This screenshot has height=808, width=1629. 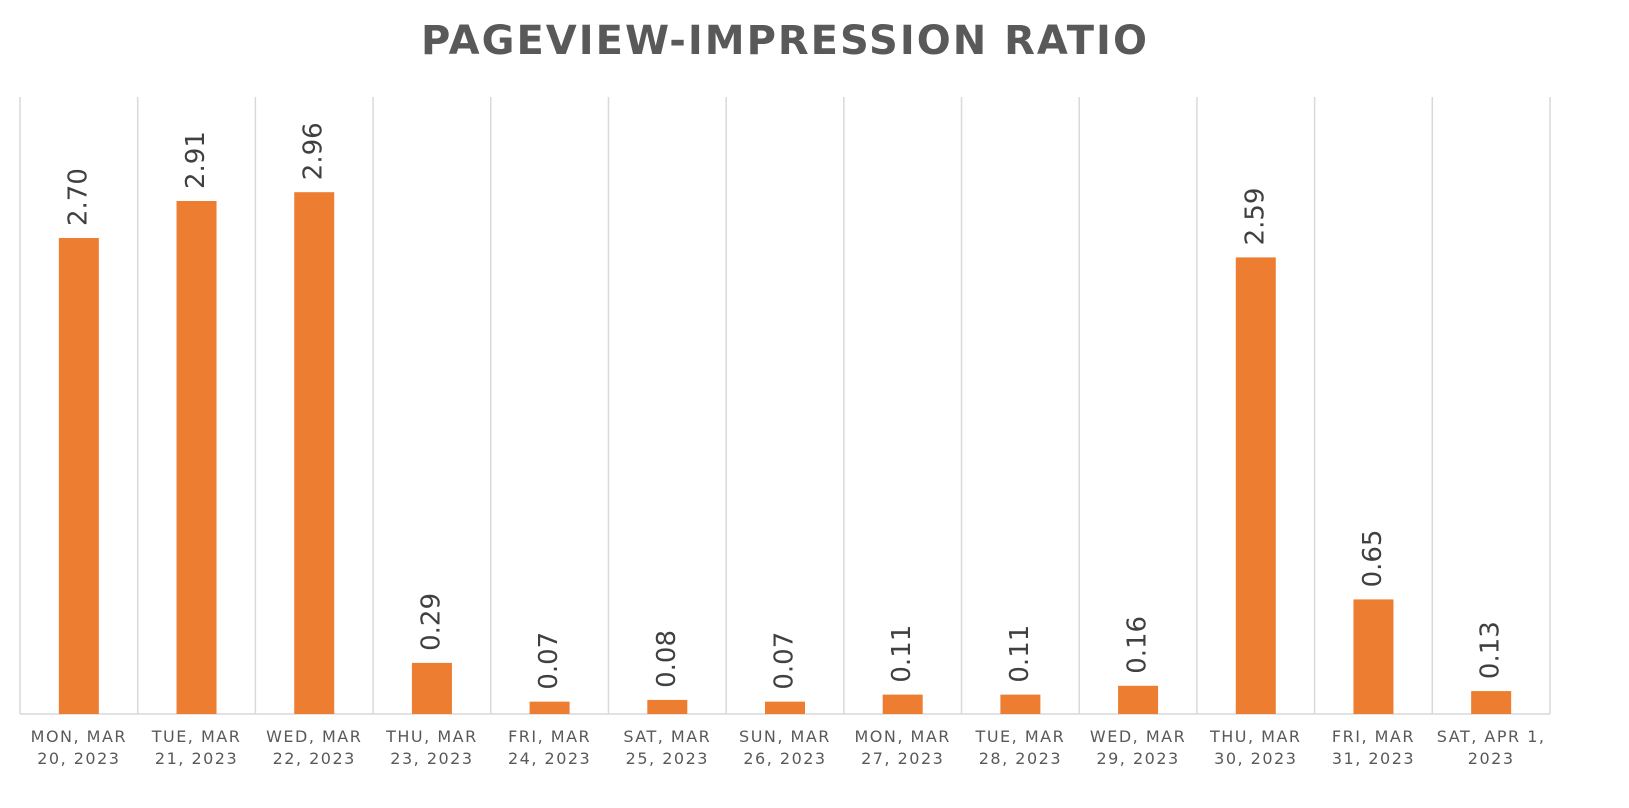 What do you see at coordinates (667, 747) in the screenshot?
I see `x-tick-label: SAT, MAR 25, 2023` at bounding box center [667, 747].